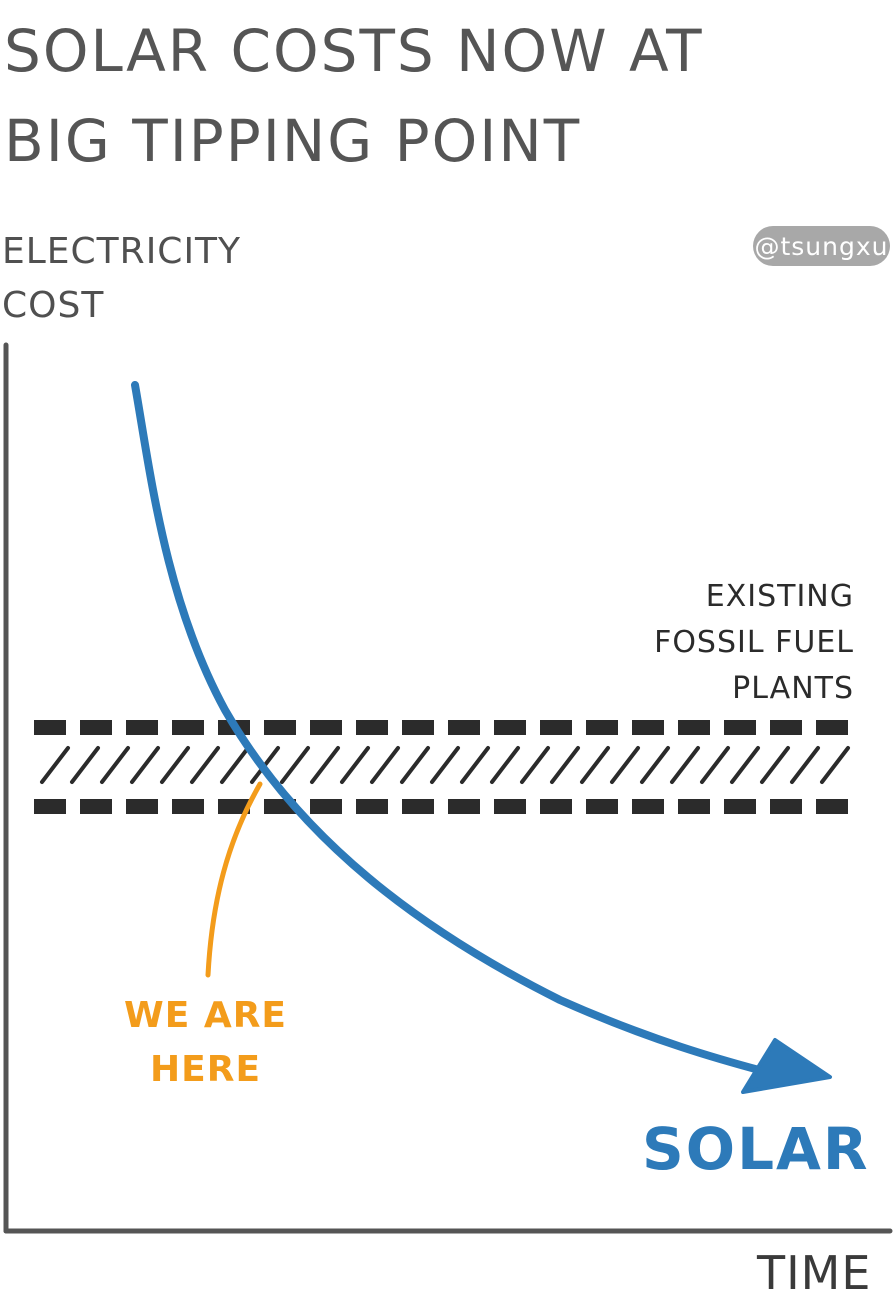 Image resolution: width=896 pixels, height=1310 pixels. Describe the element at coordinates (122, 251) in the screenshot. I see `y-axis-label-line-1: ELECTRICITY` at that location.